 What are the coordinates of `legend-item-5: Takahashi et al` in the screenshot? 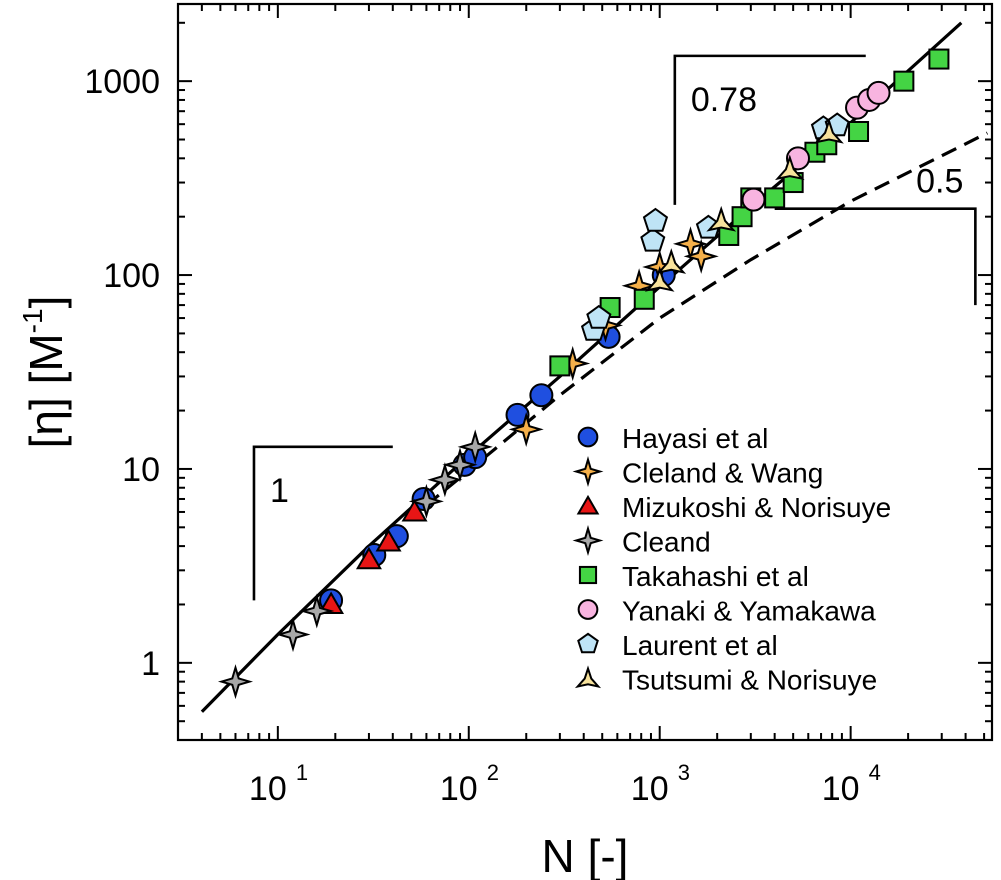 It's located at (693, 576).